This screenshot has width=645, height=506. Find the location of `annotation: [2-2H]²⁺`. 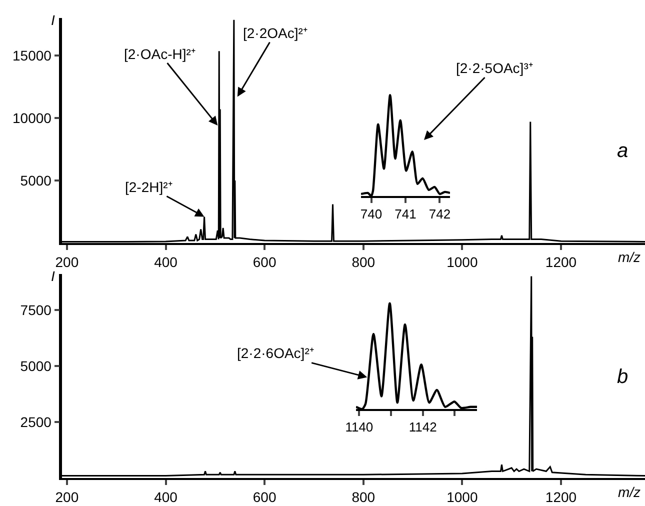

annotation: [2-2H]²⁺ is located at coordinates (149, 187).